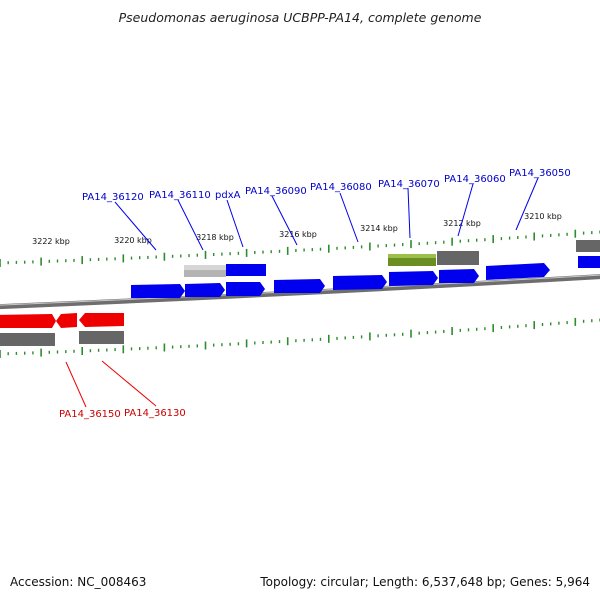 The height and width of the screenshot is (600, 600). I want to click on scale-label-3214: 3214 kbp, so click(379, 228).